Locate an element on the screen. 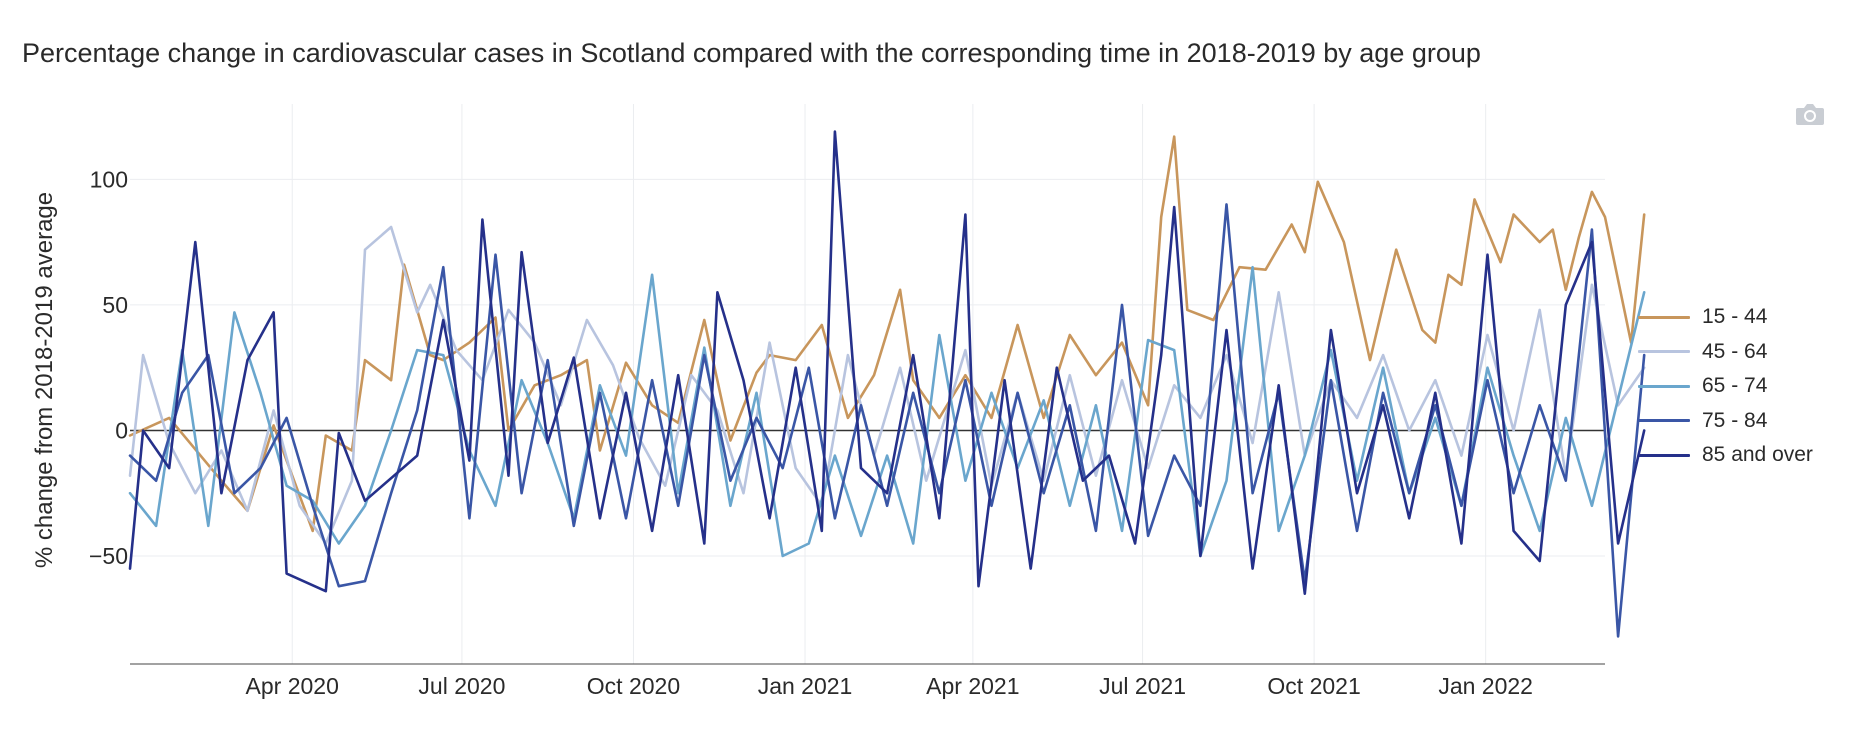  x-tick-label: Jul 2020 is located at coordinates (461, 686).